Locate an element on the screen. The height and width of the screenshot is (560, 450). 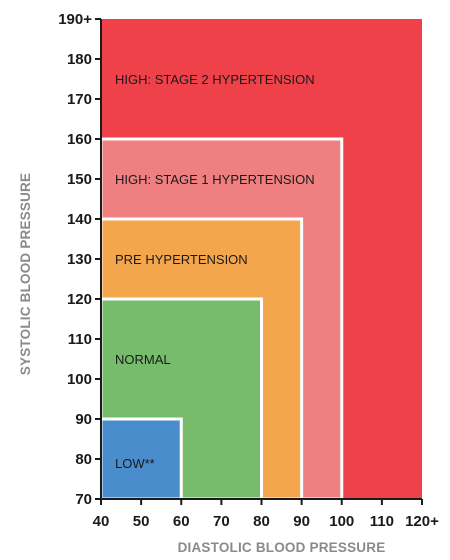
x-axis-title: DIASTOLIC BLOOD PRESSURE is located at coordinates (282, 547).